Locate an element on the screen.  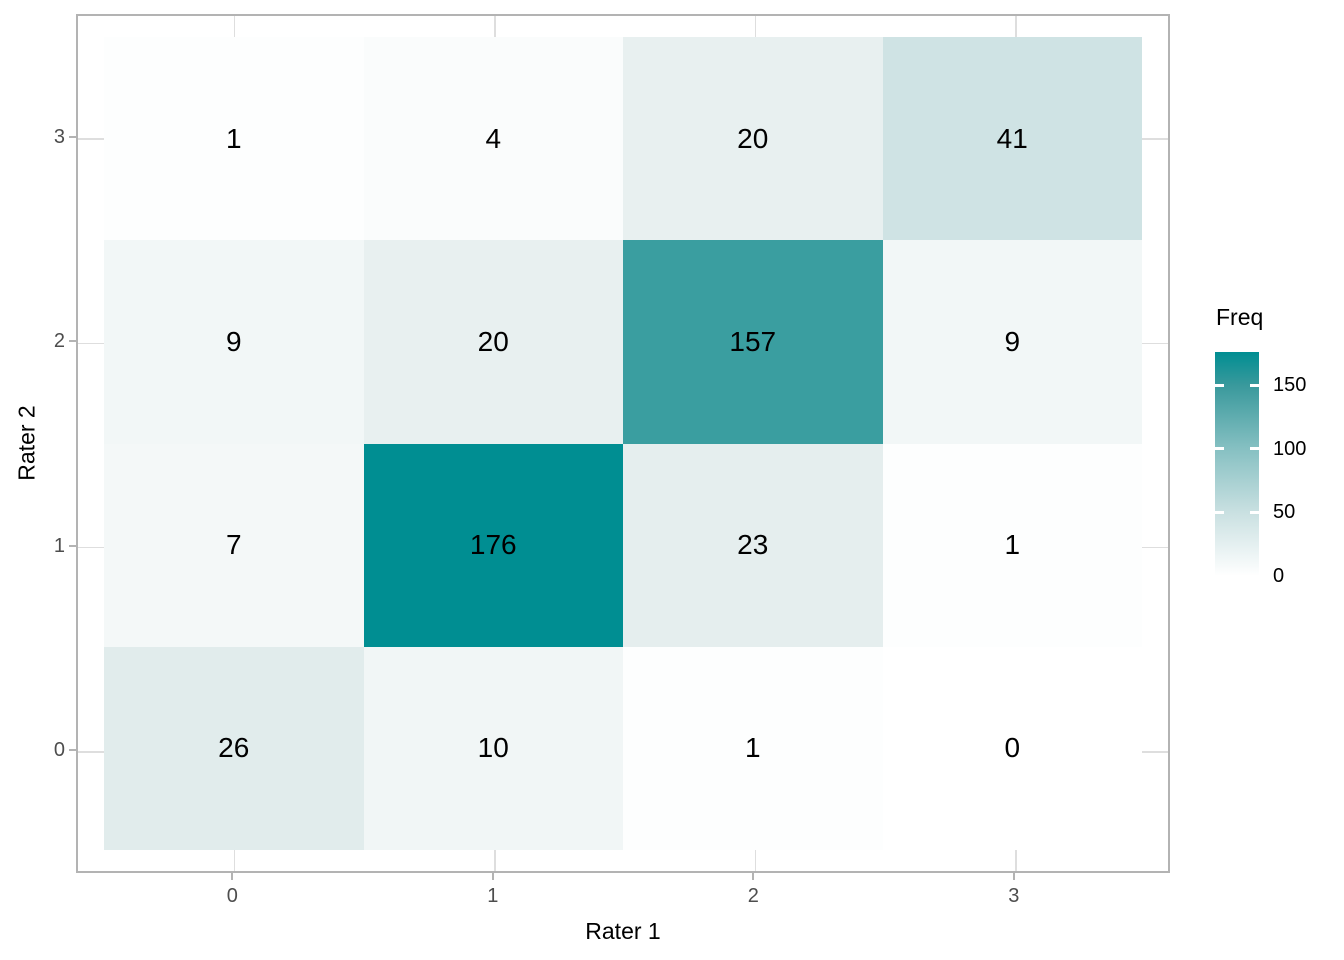
legend-label: 100 is located at coordinates (1290, 448).